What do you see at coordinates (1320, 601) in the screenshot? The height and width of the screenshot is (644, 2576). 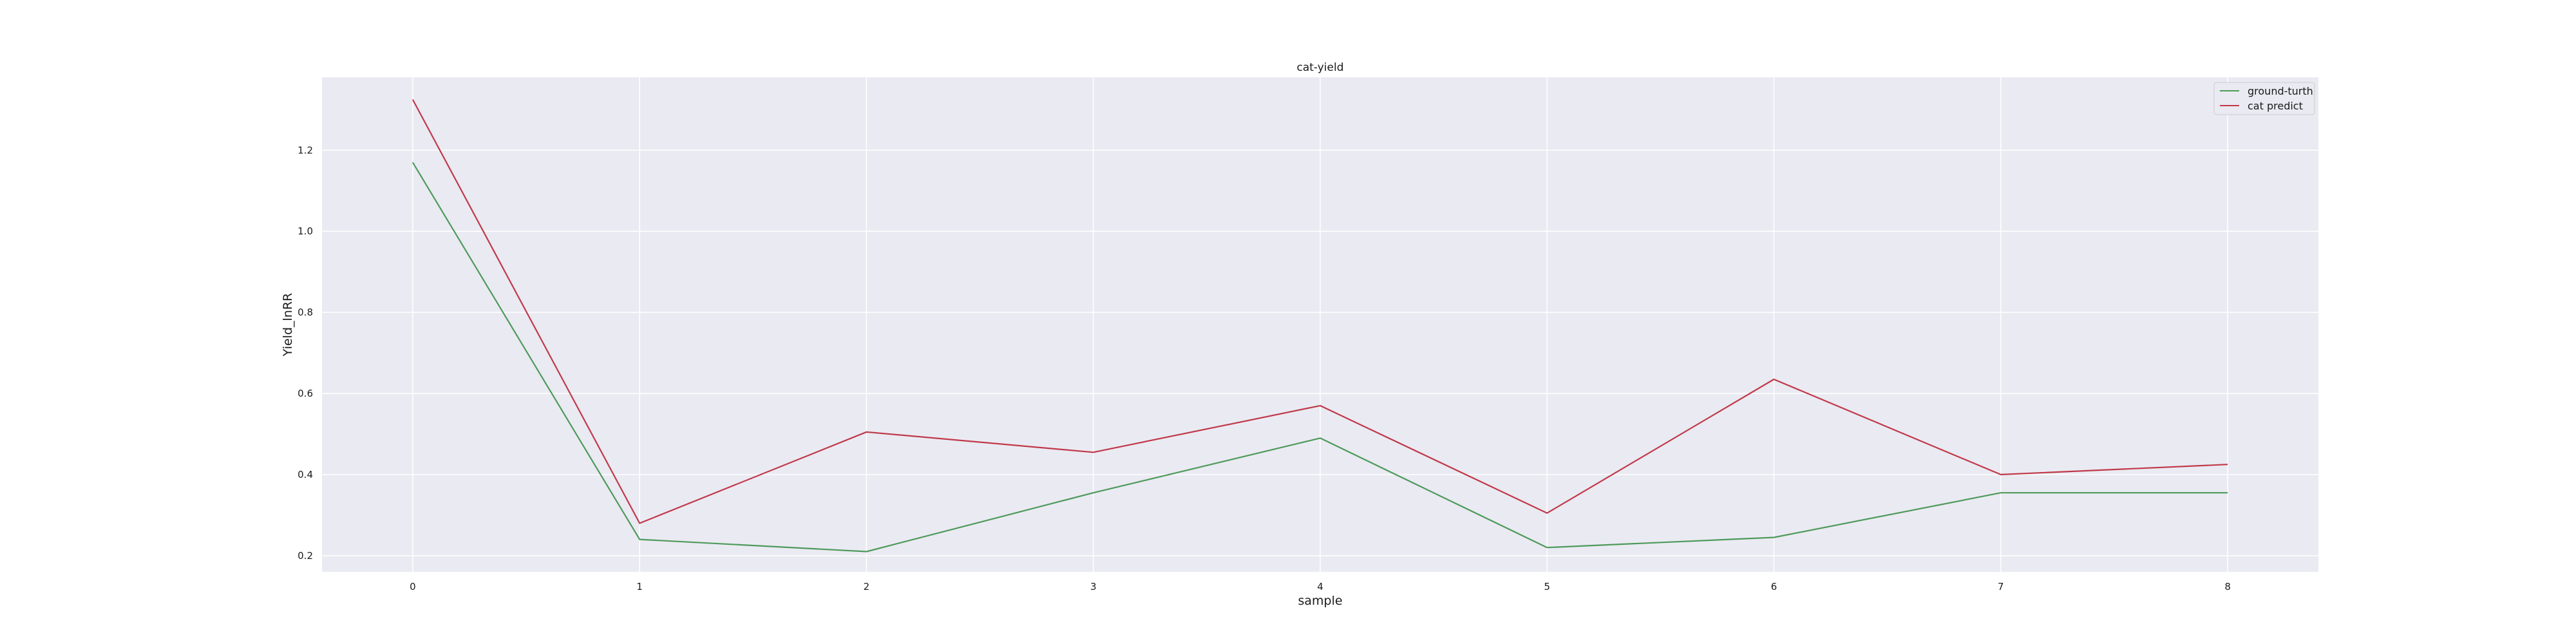 I see `x-axis-label: sample` at bounding box center [1320, 601].